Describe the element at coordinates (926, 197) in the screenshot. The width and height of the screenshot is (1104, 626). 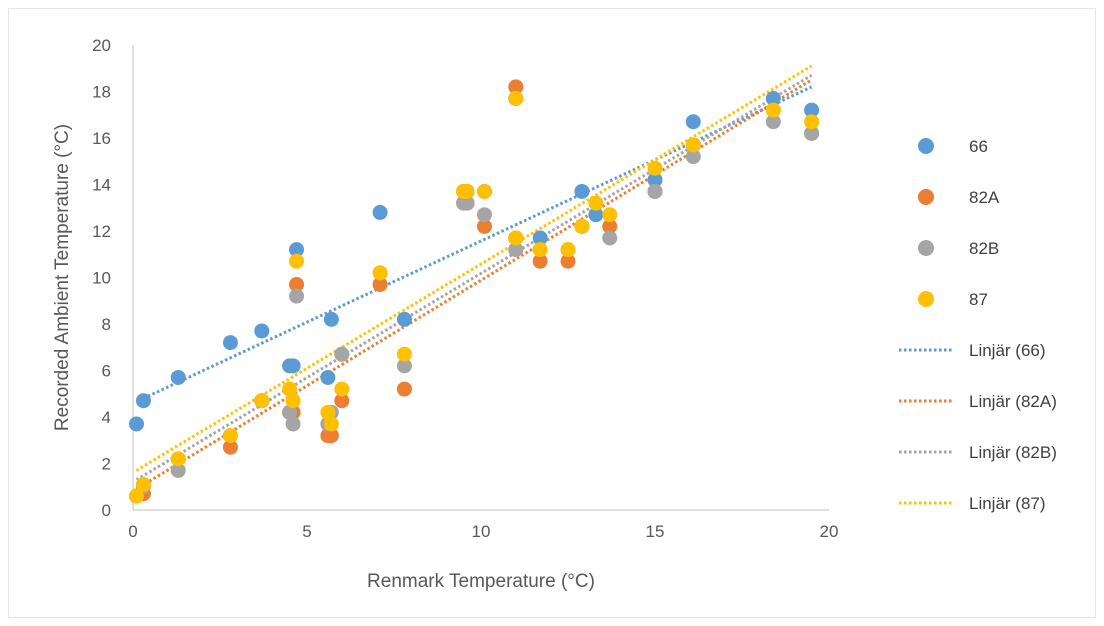
I see `legend-marker-82A` at that location.